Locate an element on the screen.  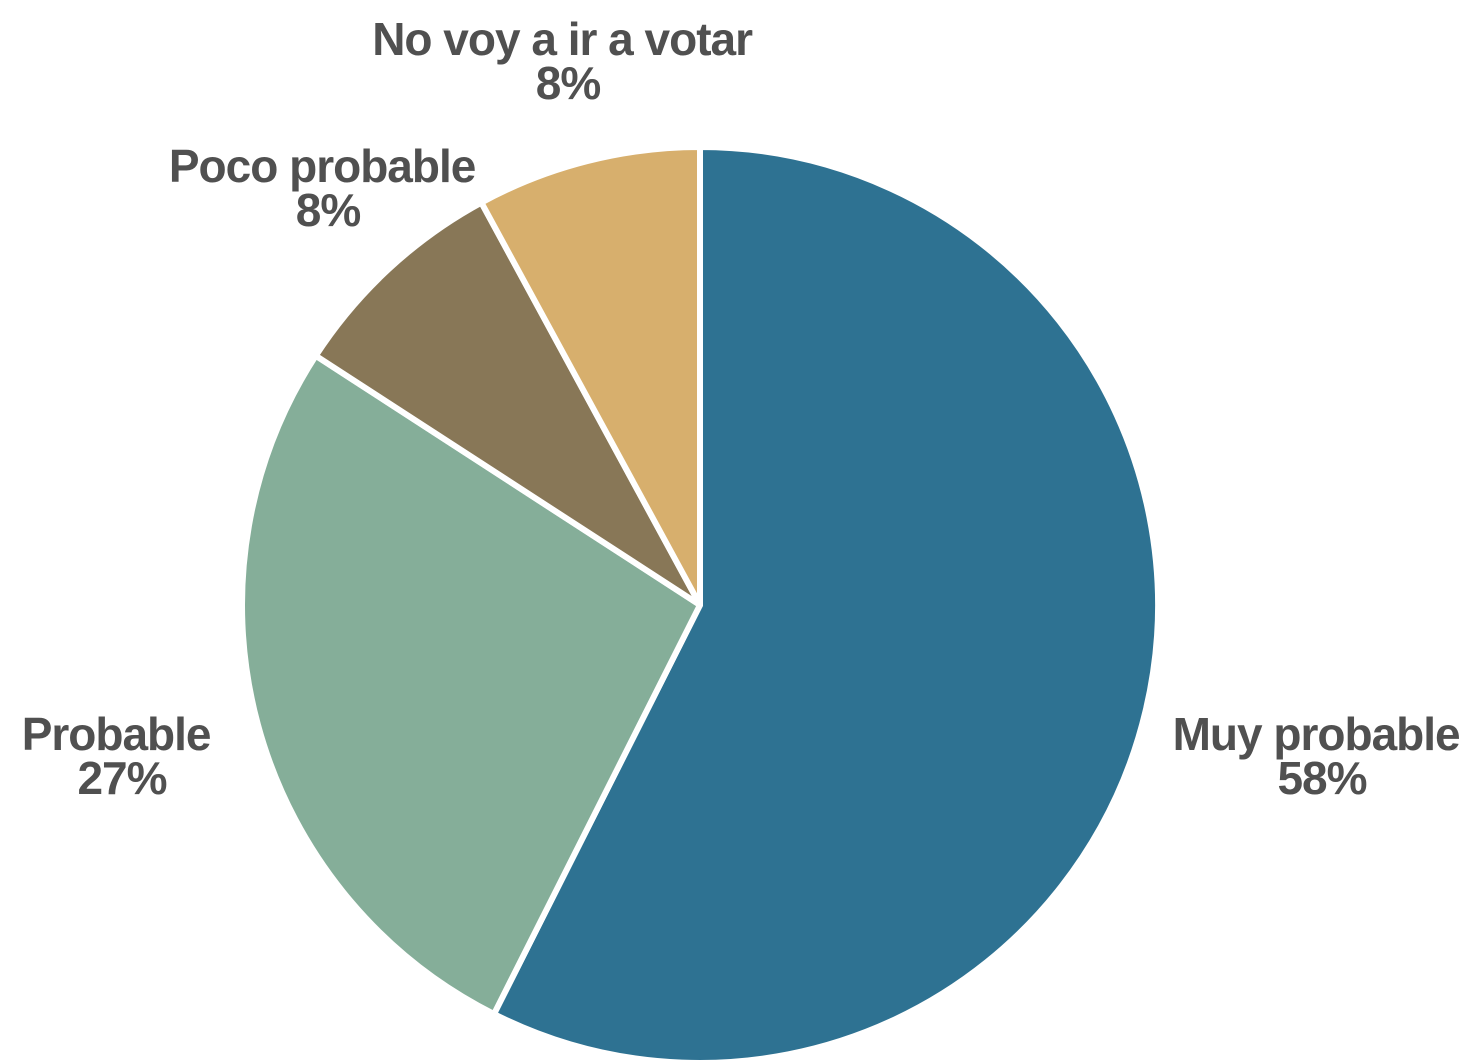
pie-slice-no-voy-a-ir-a-votar is located at coordinates (590, 376).